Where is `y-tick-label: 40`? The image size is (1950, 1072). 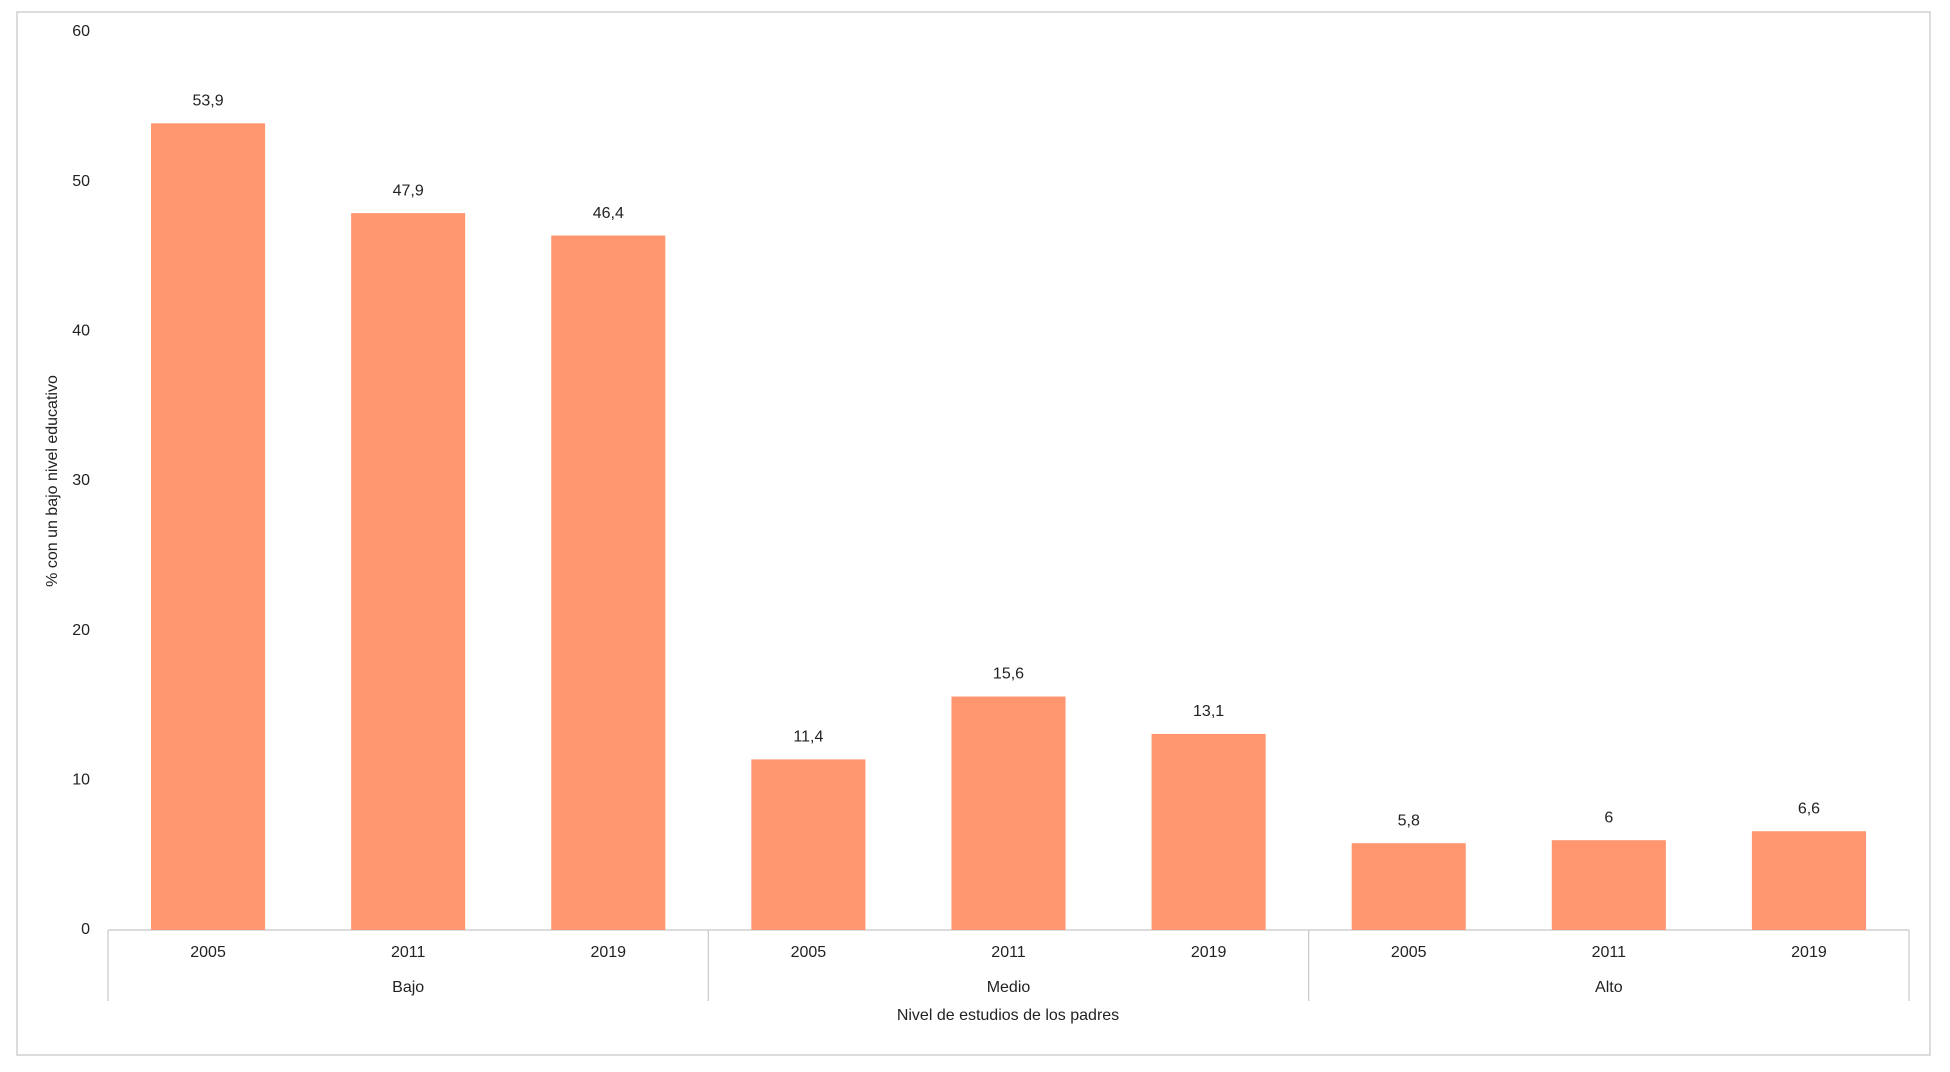 y-tick-label: 40 is located at coordinates (81, 331).